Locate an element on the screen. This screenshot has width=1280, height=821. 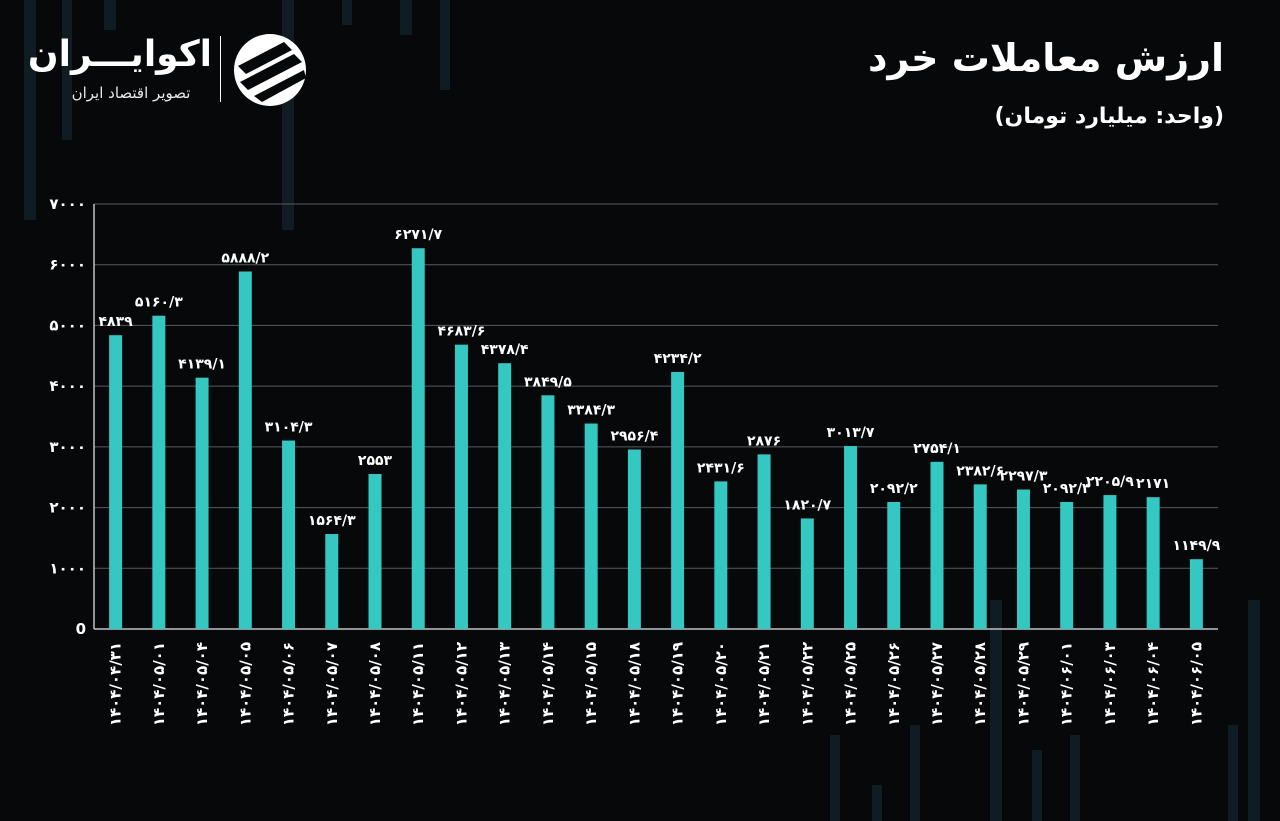
x-tick-label: ۱۴۰۴/۰۵/۱۸ is located at coordinates (634, 684).